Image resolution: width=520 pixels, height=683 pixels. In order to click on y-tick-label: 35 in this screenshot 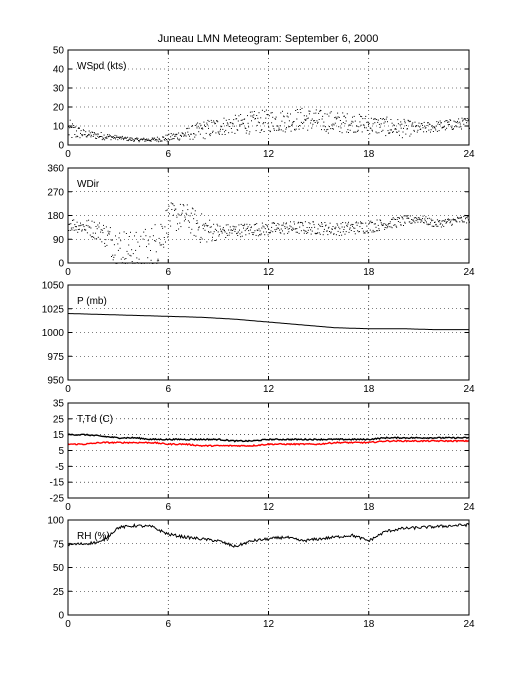, I will do `click(59, 404)`.